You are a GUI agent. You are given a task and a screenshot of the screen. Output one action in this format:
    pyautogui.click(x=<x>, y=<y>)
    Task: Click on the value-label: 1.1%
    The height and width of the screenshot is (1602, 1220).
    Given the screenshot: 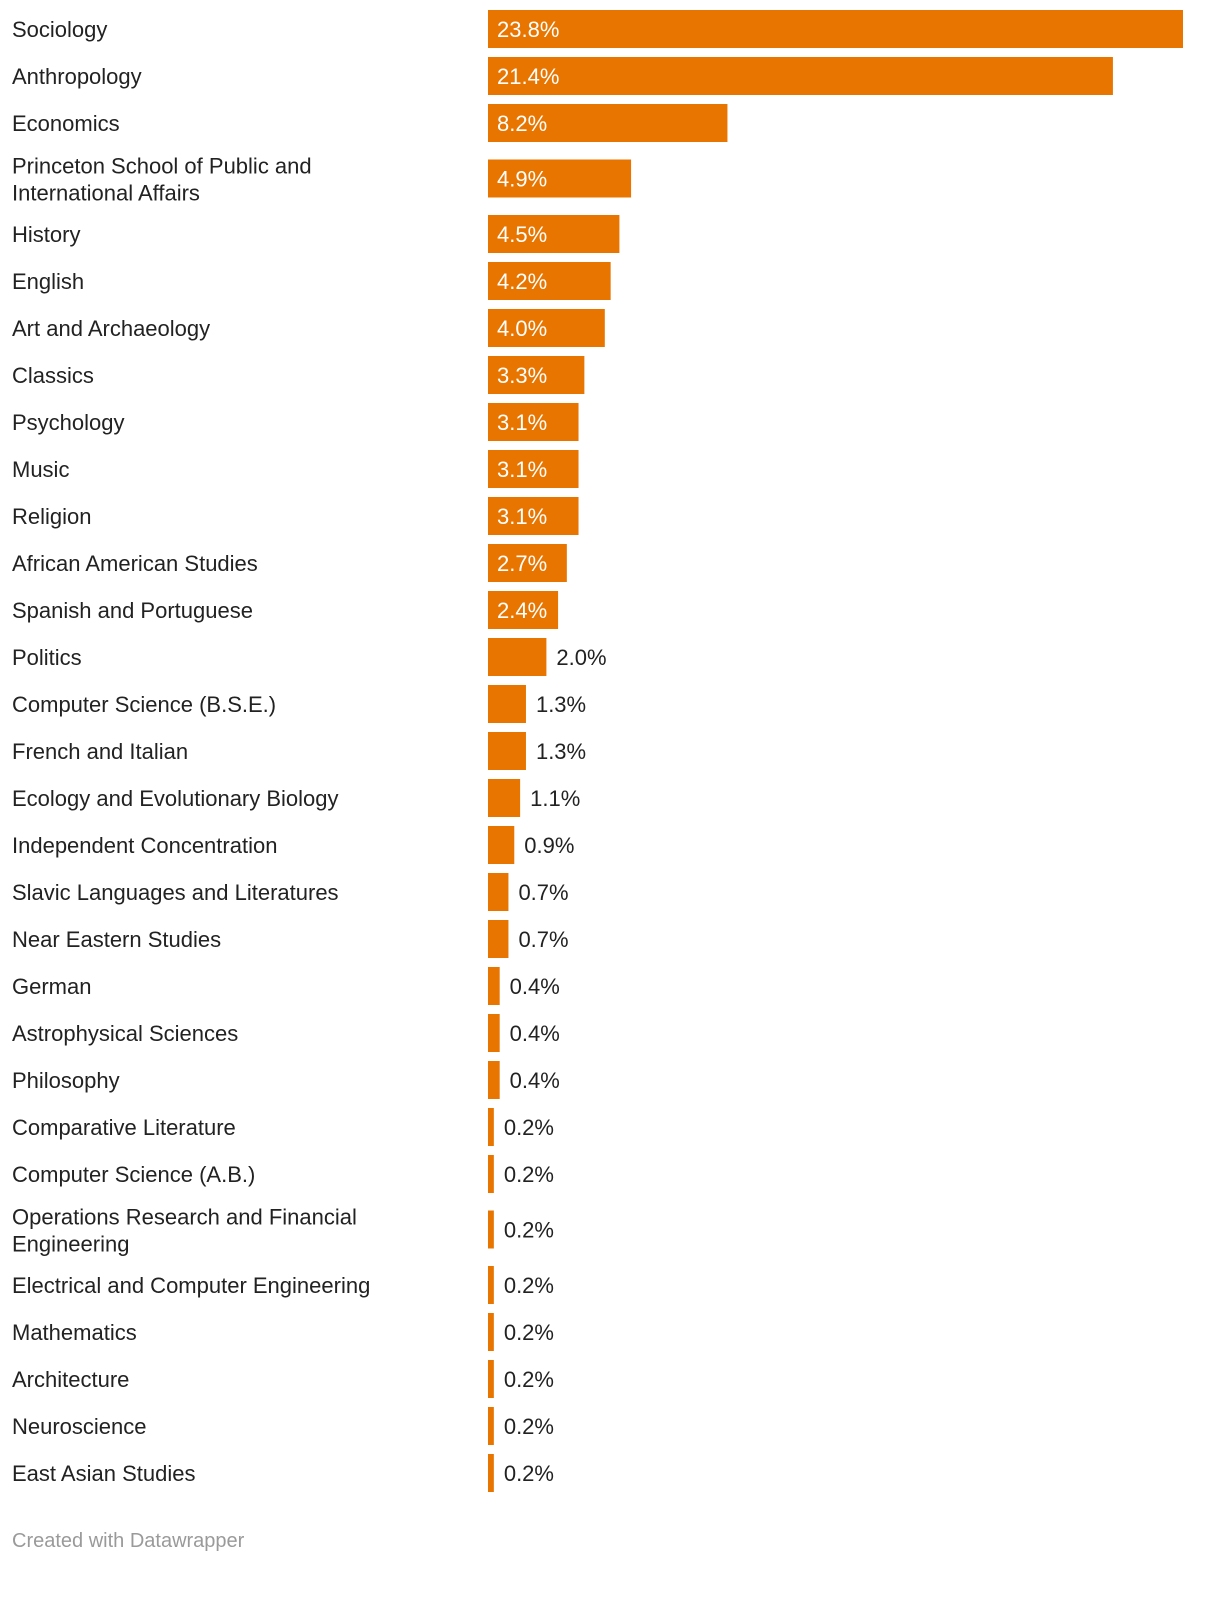 What is the action you would take?
    pyautogui.click(x=555, y=798)
    